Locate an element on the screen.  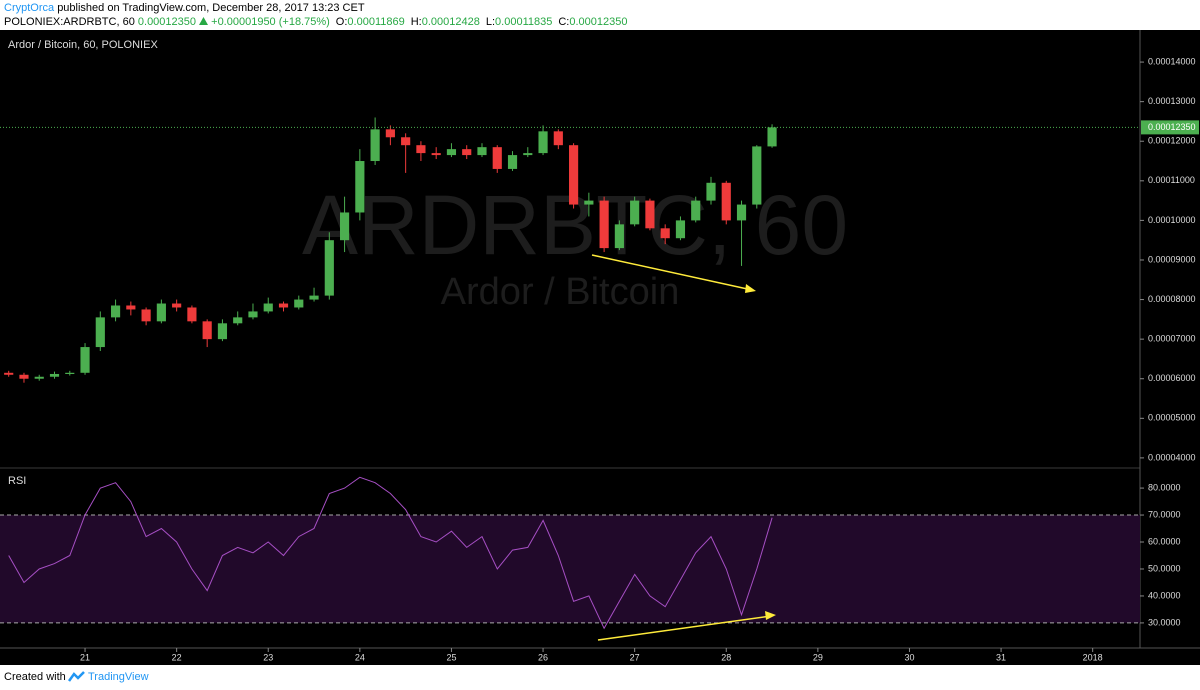
y-tick-label: 70.0000 is located at coordinates (1164, 514).